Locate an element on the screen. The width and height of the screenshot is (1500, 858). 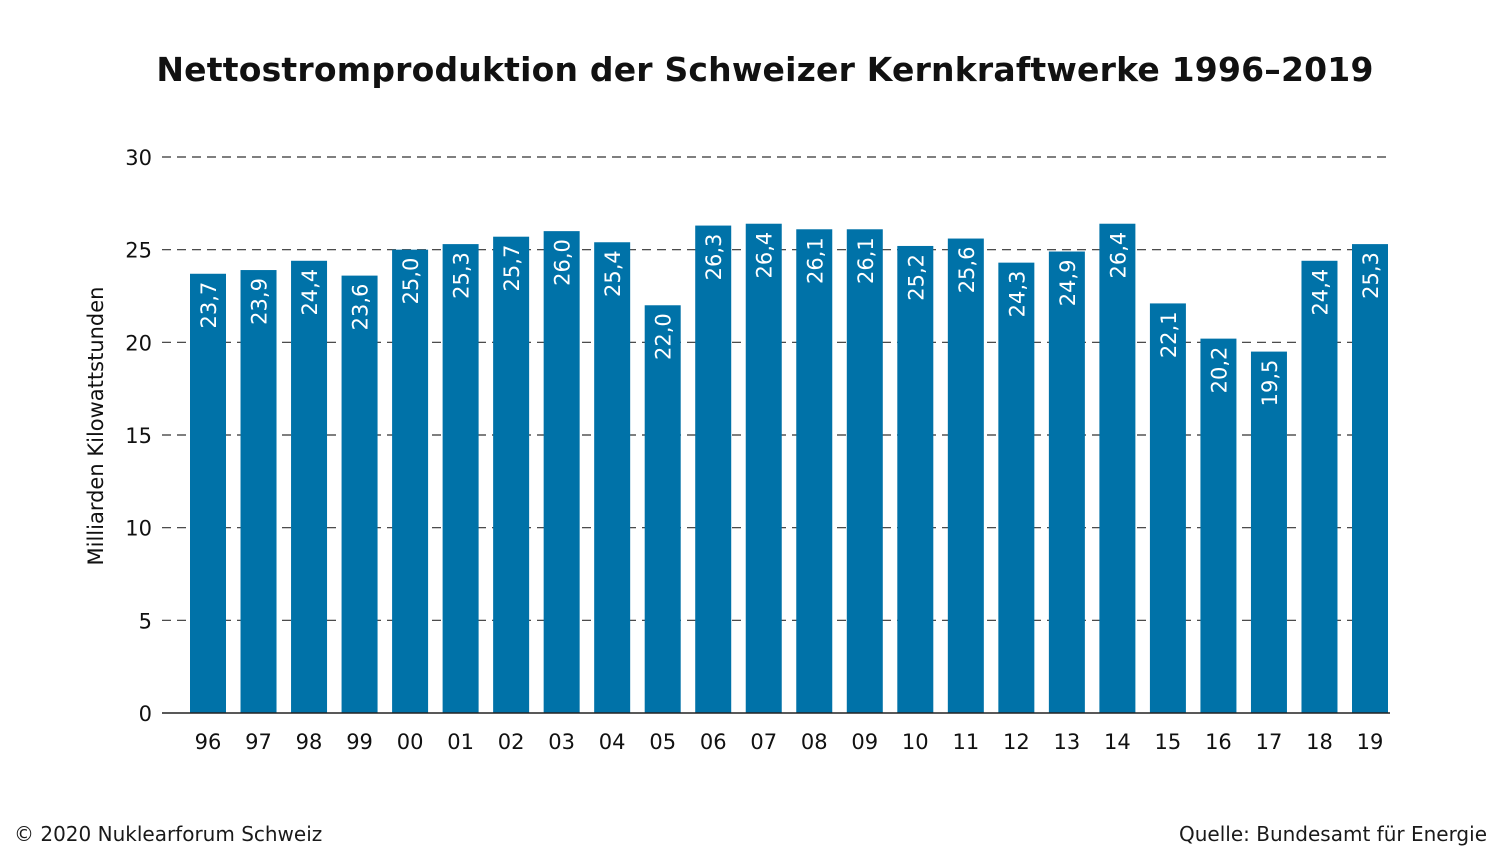
value-label: 22,0 is located at coordinates (664, 336).